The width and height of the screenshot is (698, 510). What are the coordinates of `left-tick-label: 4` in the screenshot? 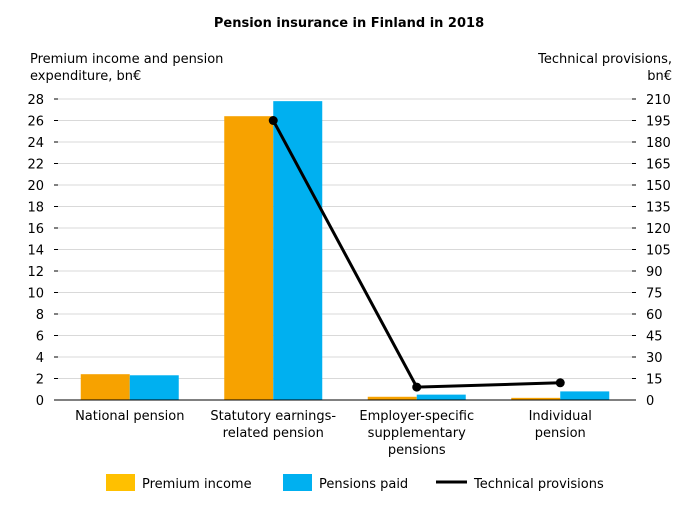 It's located at (40, 358).